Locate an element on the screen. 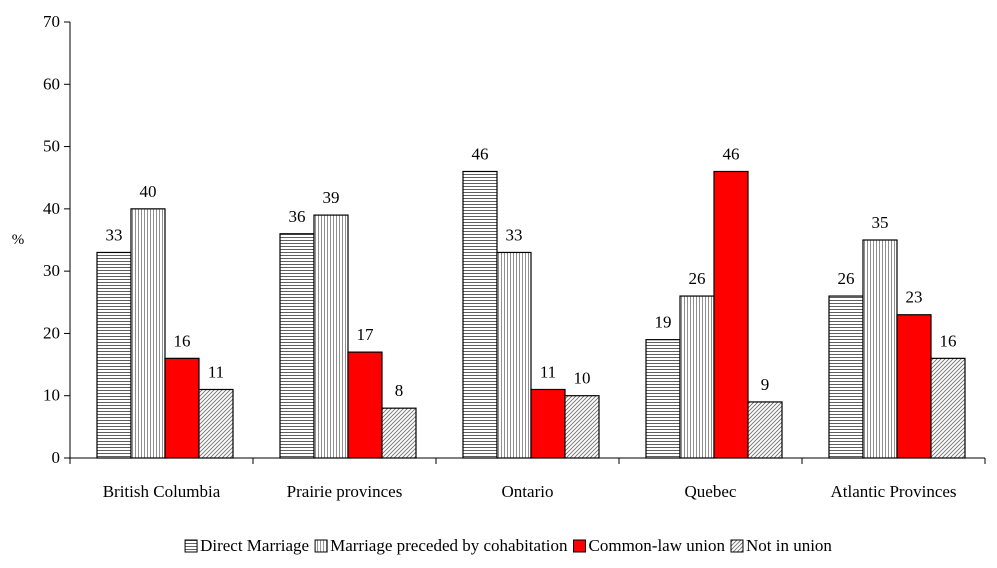 The width and height of the screenshot is (997, 568). data-label-direct-marriage-prairie-provinces: 36 is located at coordinates (297, 216).